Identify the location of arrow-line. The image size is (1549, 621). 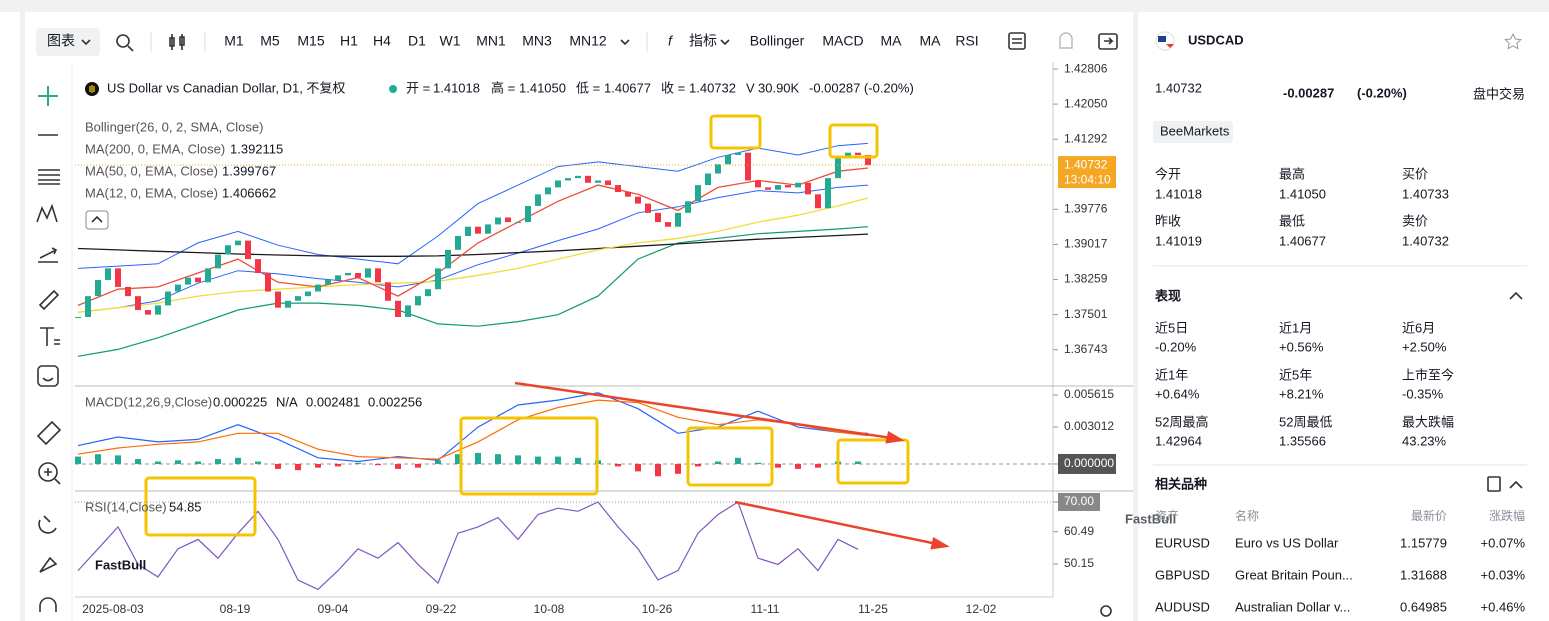
(836, 523).